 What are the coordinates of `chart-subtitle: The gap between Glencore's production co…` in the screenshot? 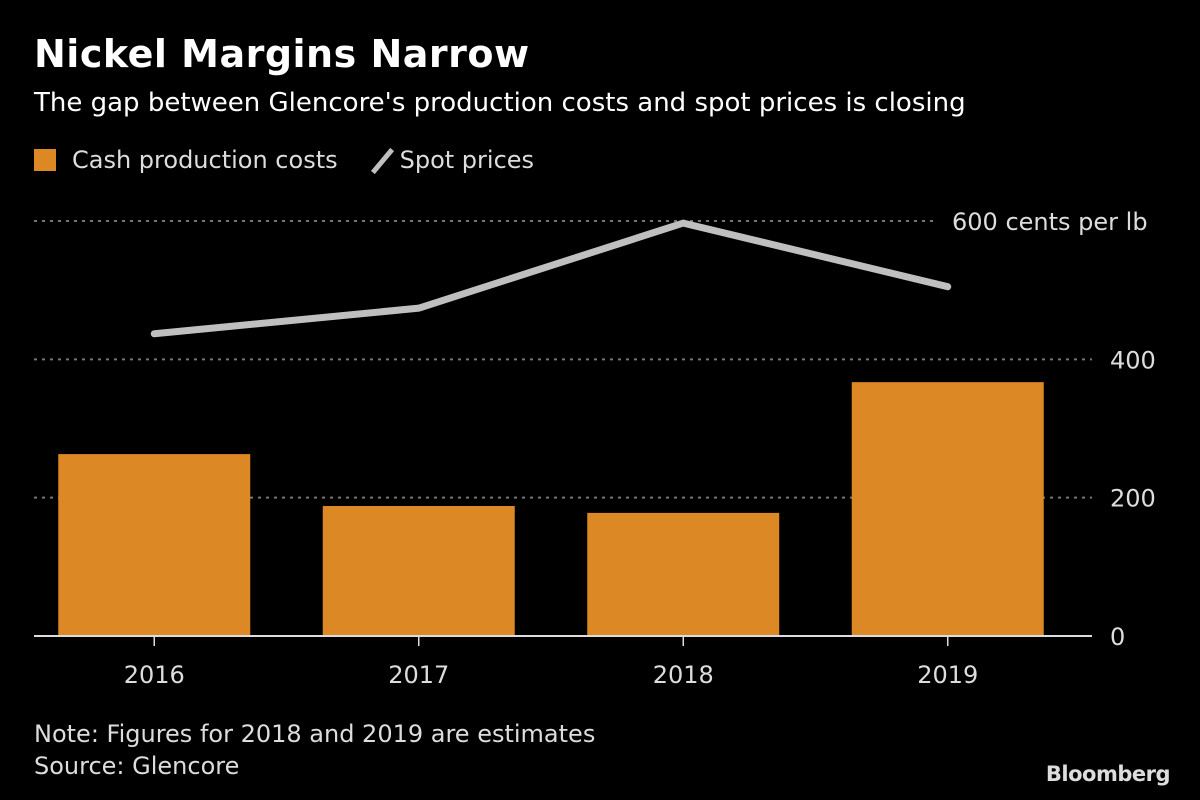 It's located at (500, 103).